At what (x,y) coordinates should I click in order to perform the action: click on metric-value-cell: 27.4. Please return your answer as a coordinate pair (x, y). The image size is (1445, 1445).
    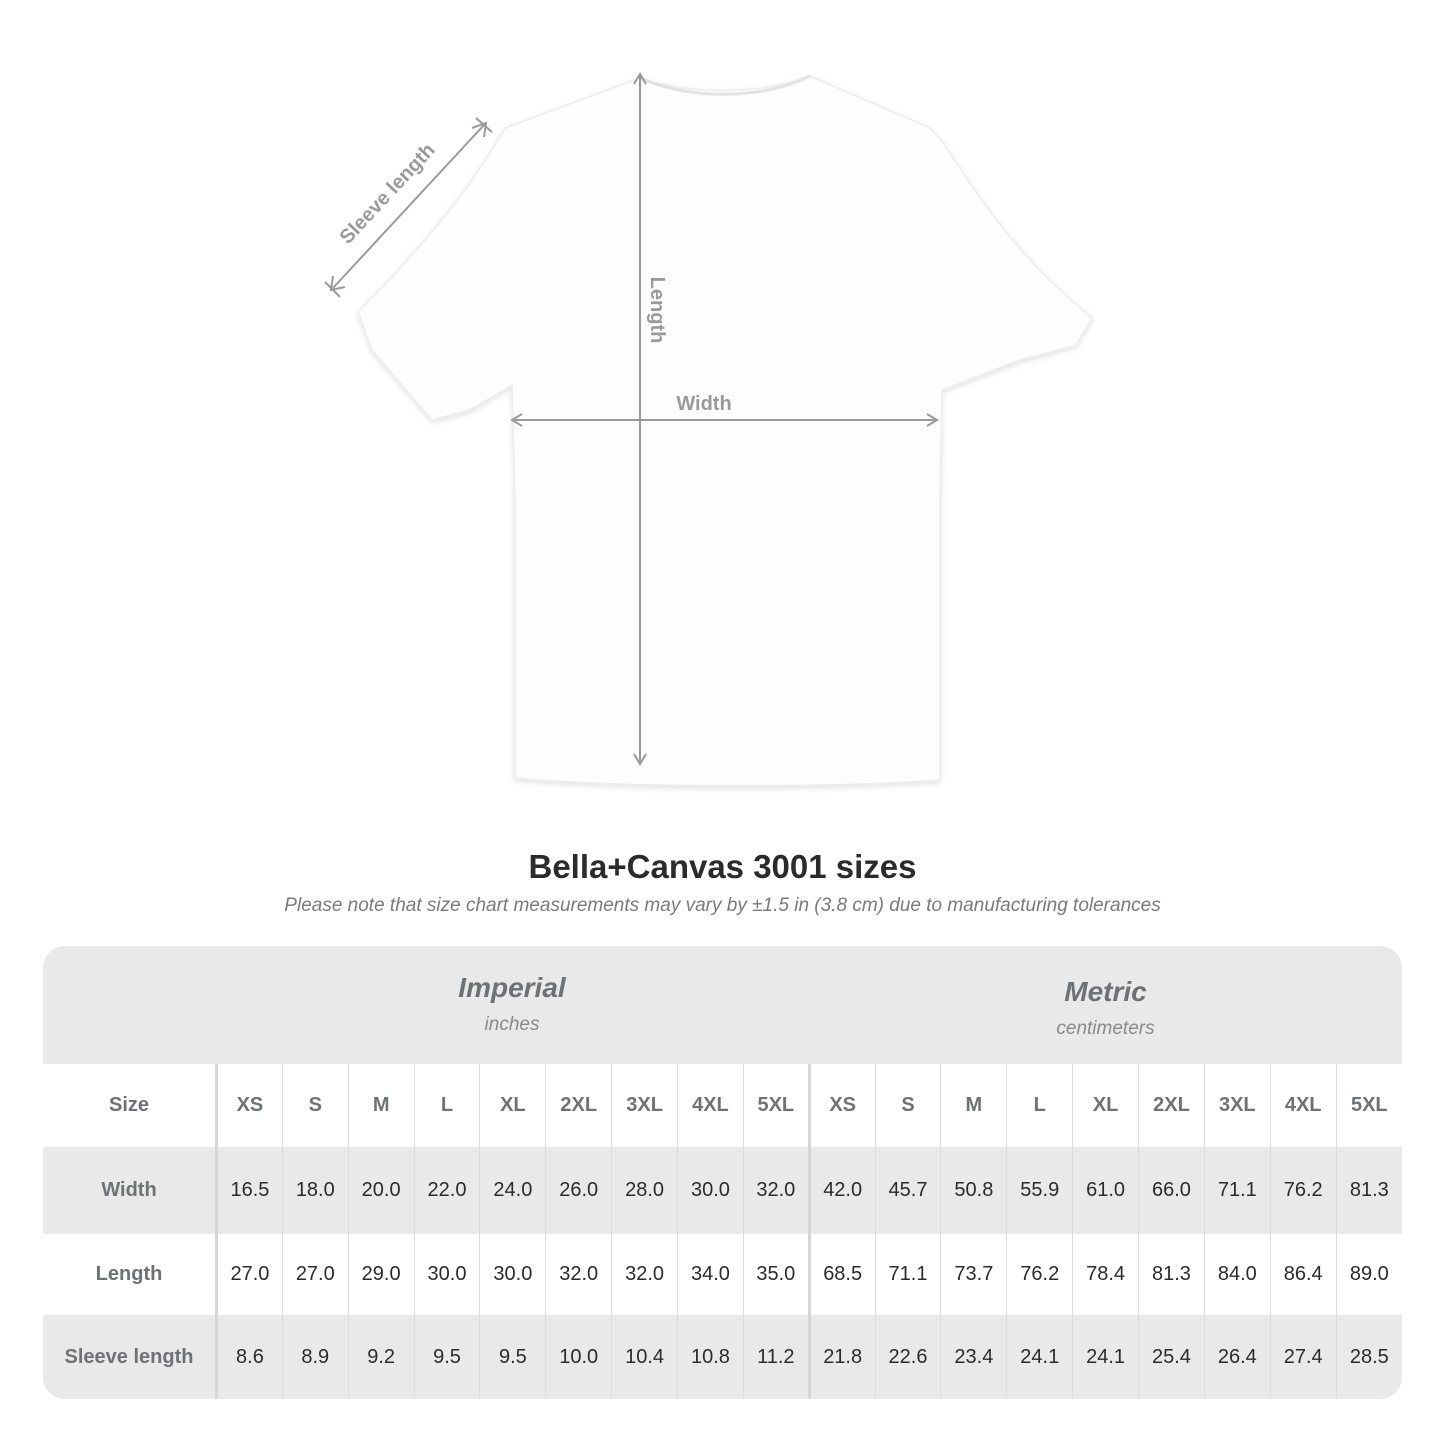
    Looking at the image, I should click on (1303, 1357).